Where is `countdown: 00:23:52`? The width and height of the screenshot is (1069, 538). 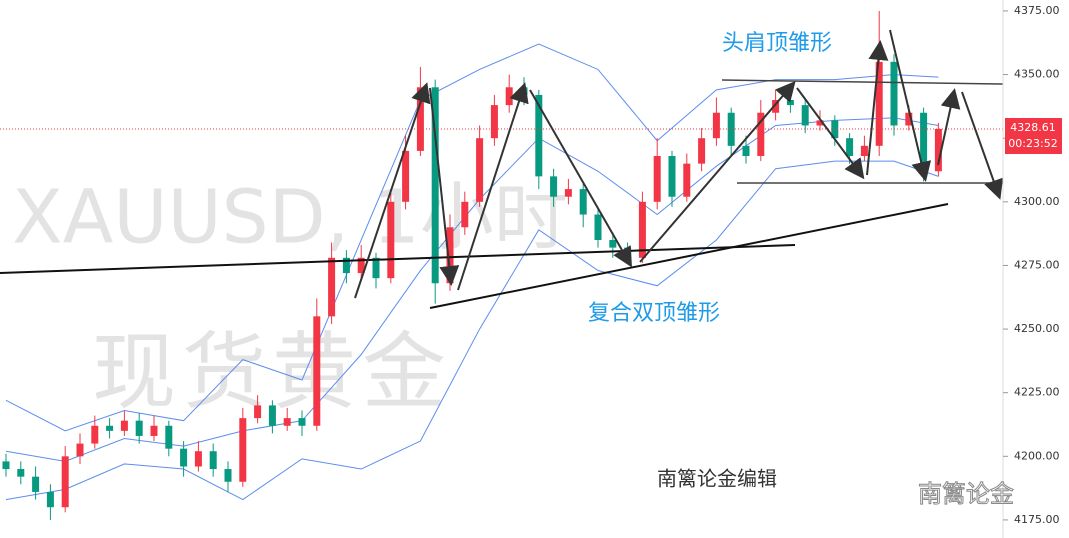 countdown: 00:23:52 is located at coordinates (1032, 143).